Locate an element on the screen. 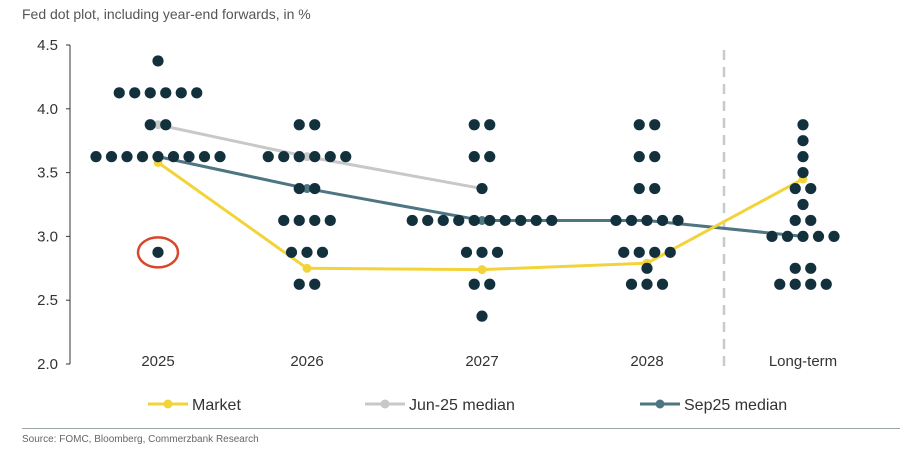 This screenshot has width=900, height=465. highlight-circle is located at coordinates (158, 252).